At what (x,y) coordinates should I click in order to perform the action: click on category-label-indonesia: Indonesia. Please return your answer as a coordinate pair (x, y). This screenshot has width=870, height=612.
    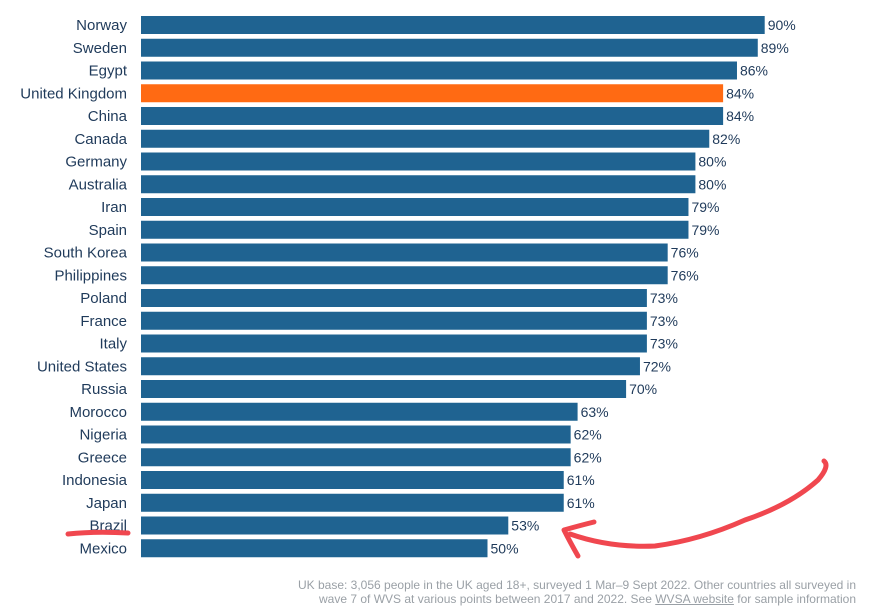
    Looking at the image, I should click on (95, 480).